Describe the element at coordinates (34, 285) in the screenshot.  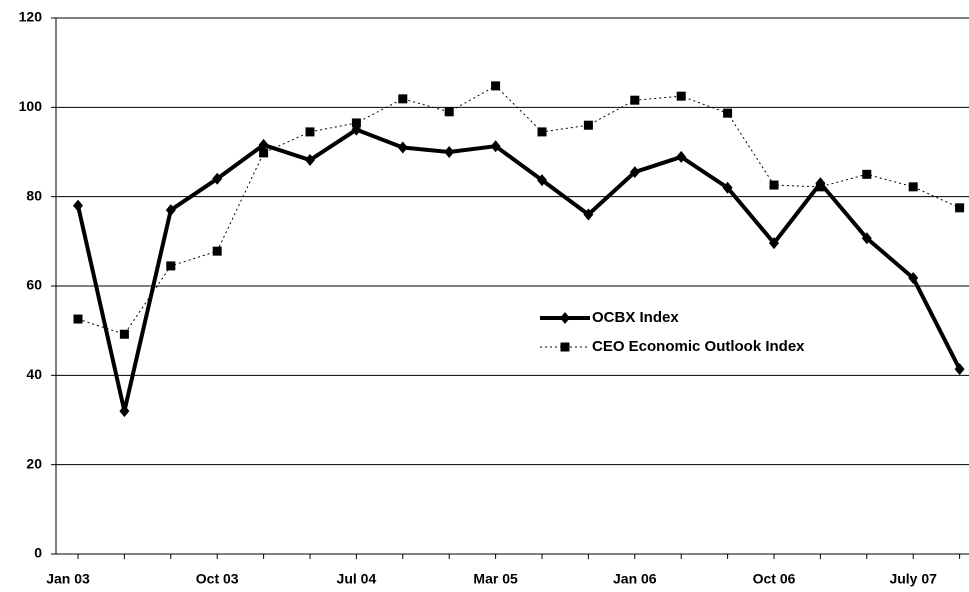
I see `y-tick-label: 60` at that location.